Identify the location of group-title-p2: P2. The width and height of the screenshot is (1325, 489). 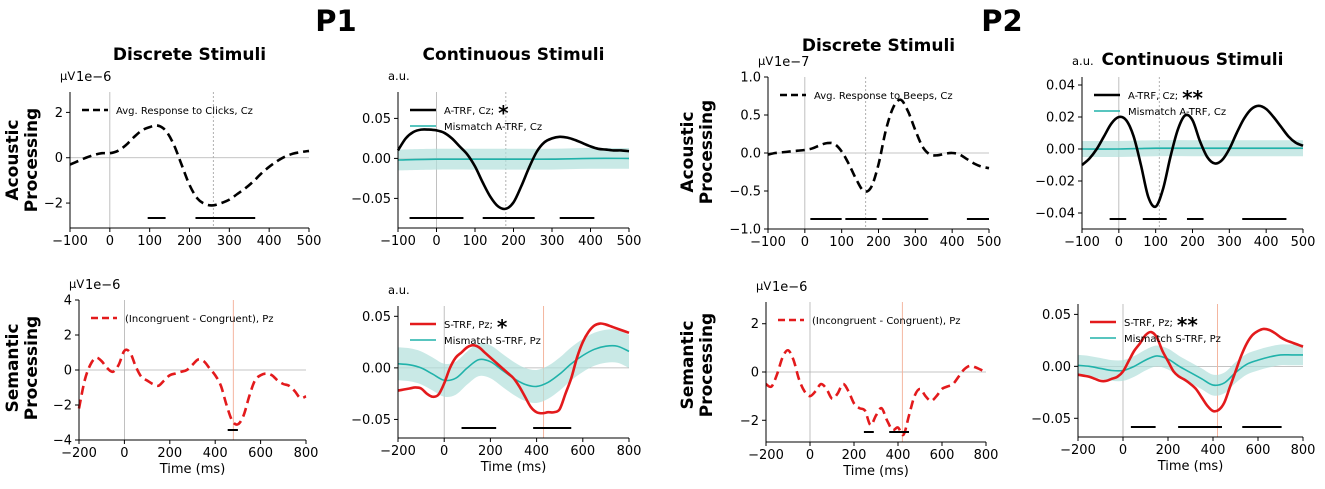
(1001, 21).